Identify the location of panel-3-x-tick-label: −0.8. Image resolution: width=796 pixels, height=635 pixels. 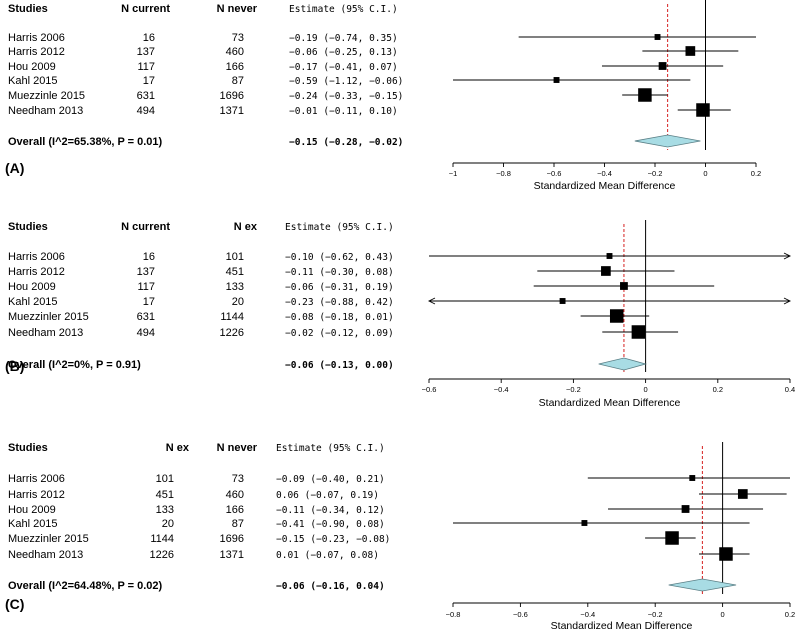
(453, 614).